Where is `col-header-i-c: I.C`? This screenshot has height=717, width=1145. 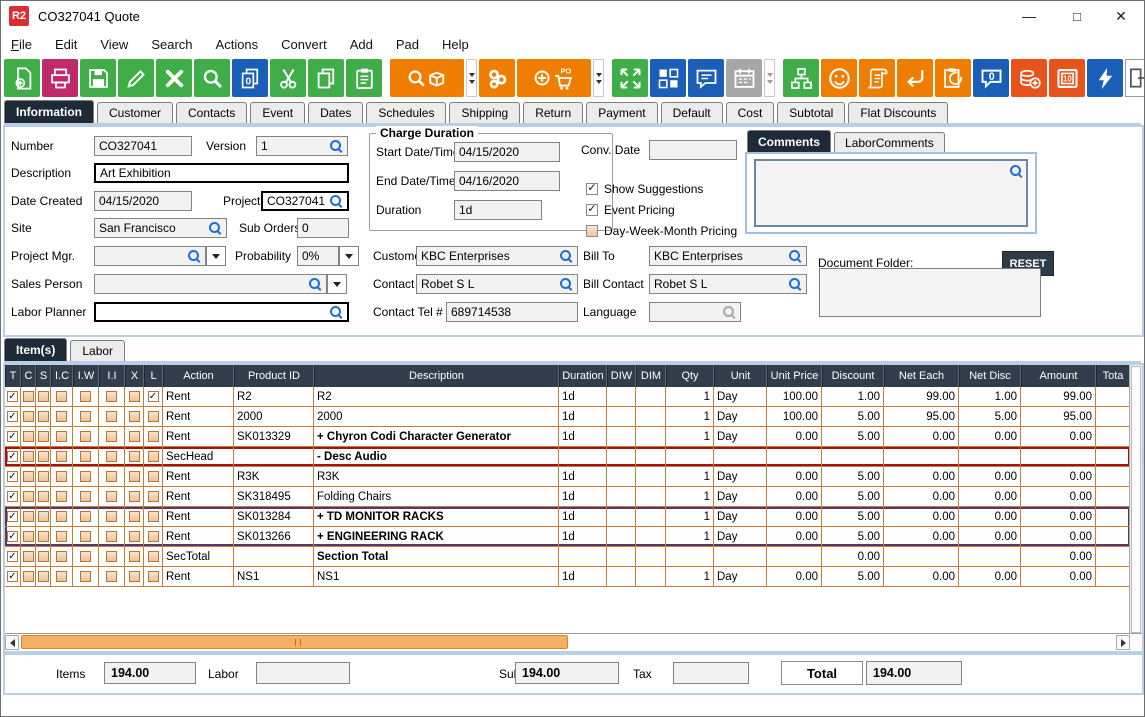 col-header-i-c: I.C is located at coordinates (62, 376).